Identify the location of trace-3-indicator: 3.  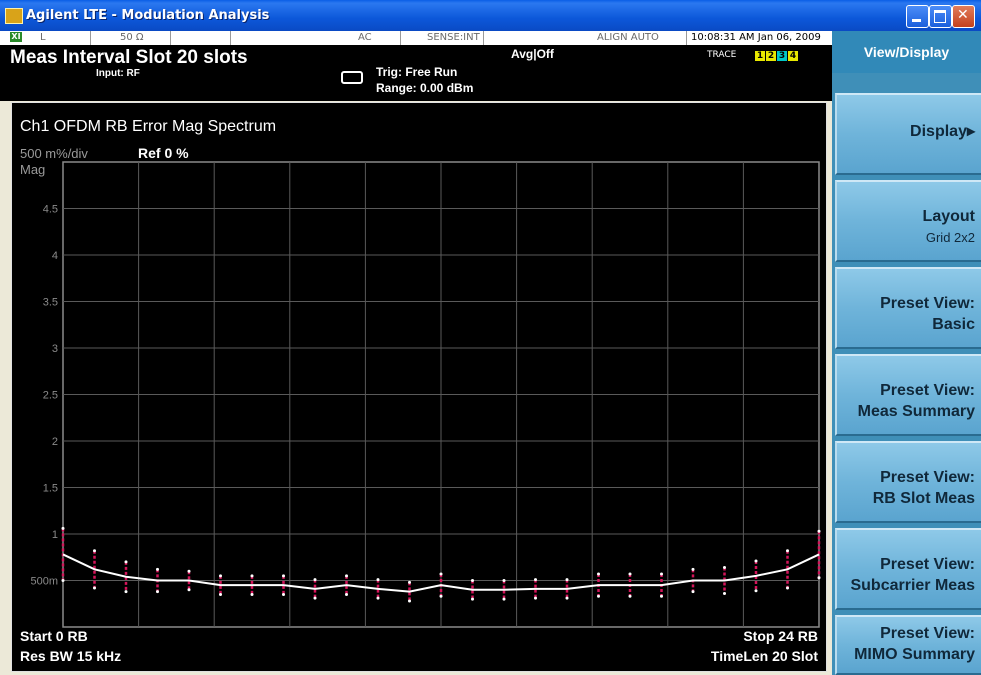
(782, 56).